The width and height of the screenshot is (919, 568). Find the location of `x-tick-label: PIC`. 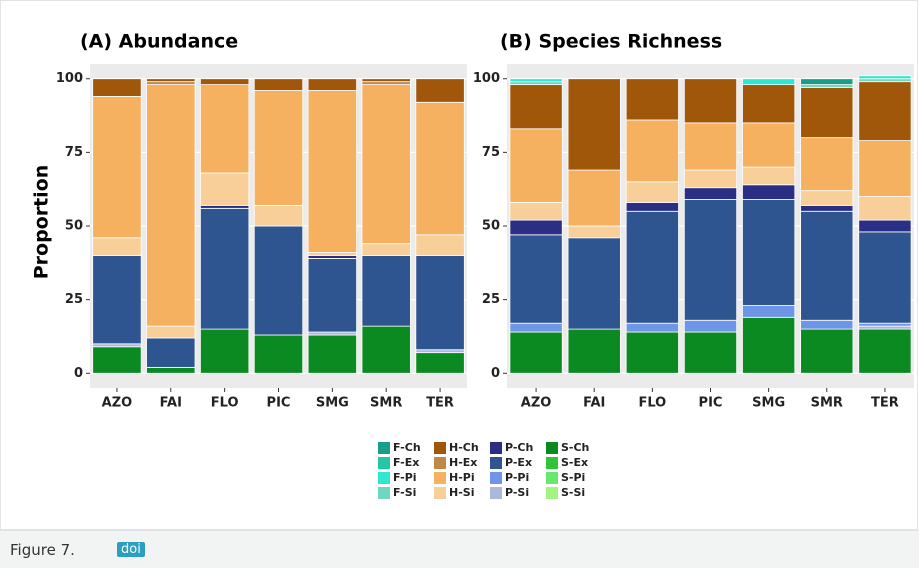

x-tick-label: PIC is located at coordinates (711, 403).